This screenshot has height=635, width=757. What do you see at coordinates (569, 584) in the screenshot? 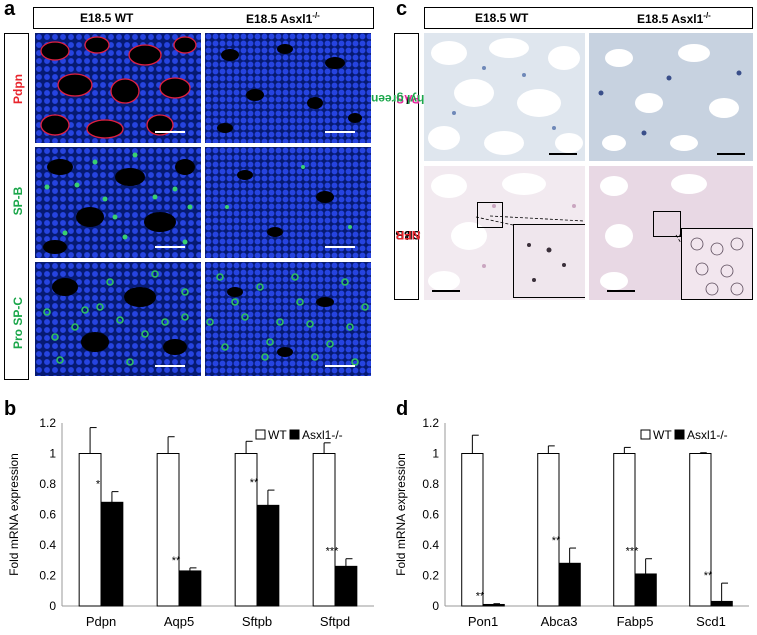
I see `bar-Asxl1-/--Abca3` at bounding box center [569, 584].